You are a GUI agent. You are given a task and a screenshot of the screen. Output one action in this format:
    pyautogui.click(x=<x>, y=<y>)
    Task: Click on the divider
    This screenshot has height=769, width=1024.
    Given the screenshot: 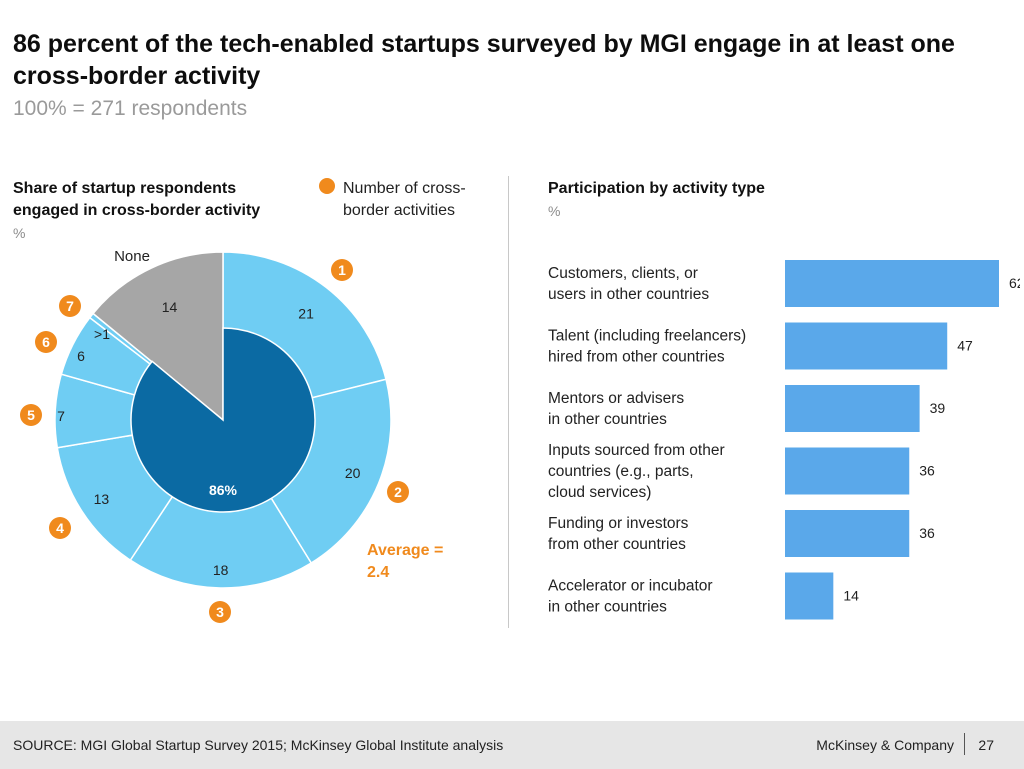 What is the action you would take?
    pyautogui.click(x=508, y=402)
    